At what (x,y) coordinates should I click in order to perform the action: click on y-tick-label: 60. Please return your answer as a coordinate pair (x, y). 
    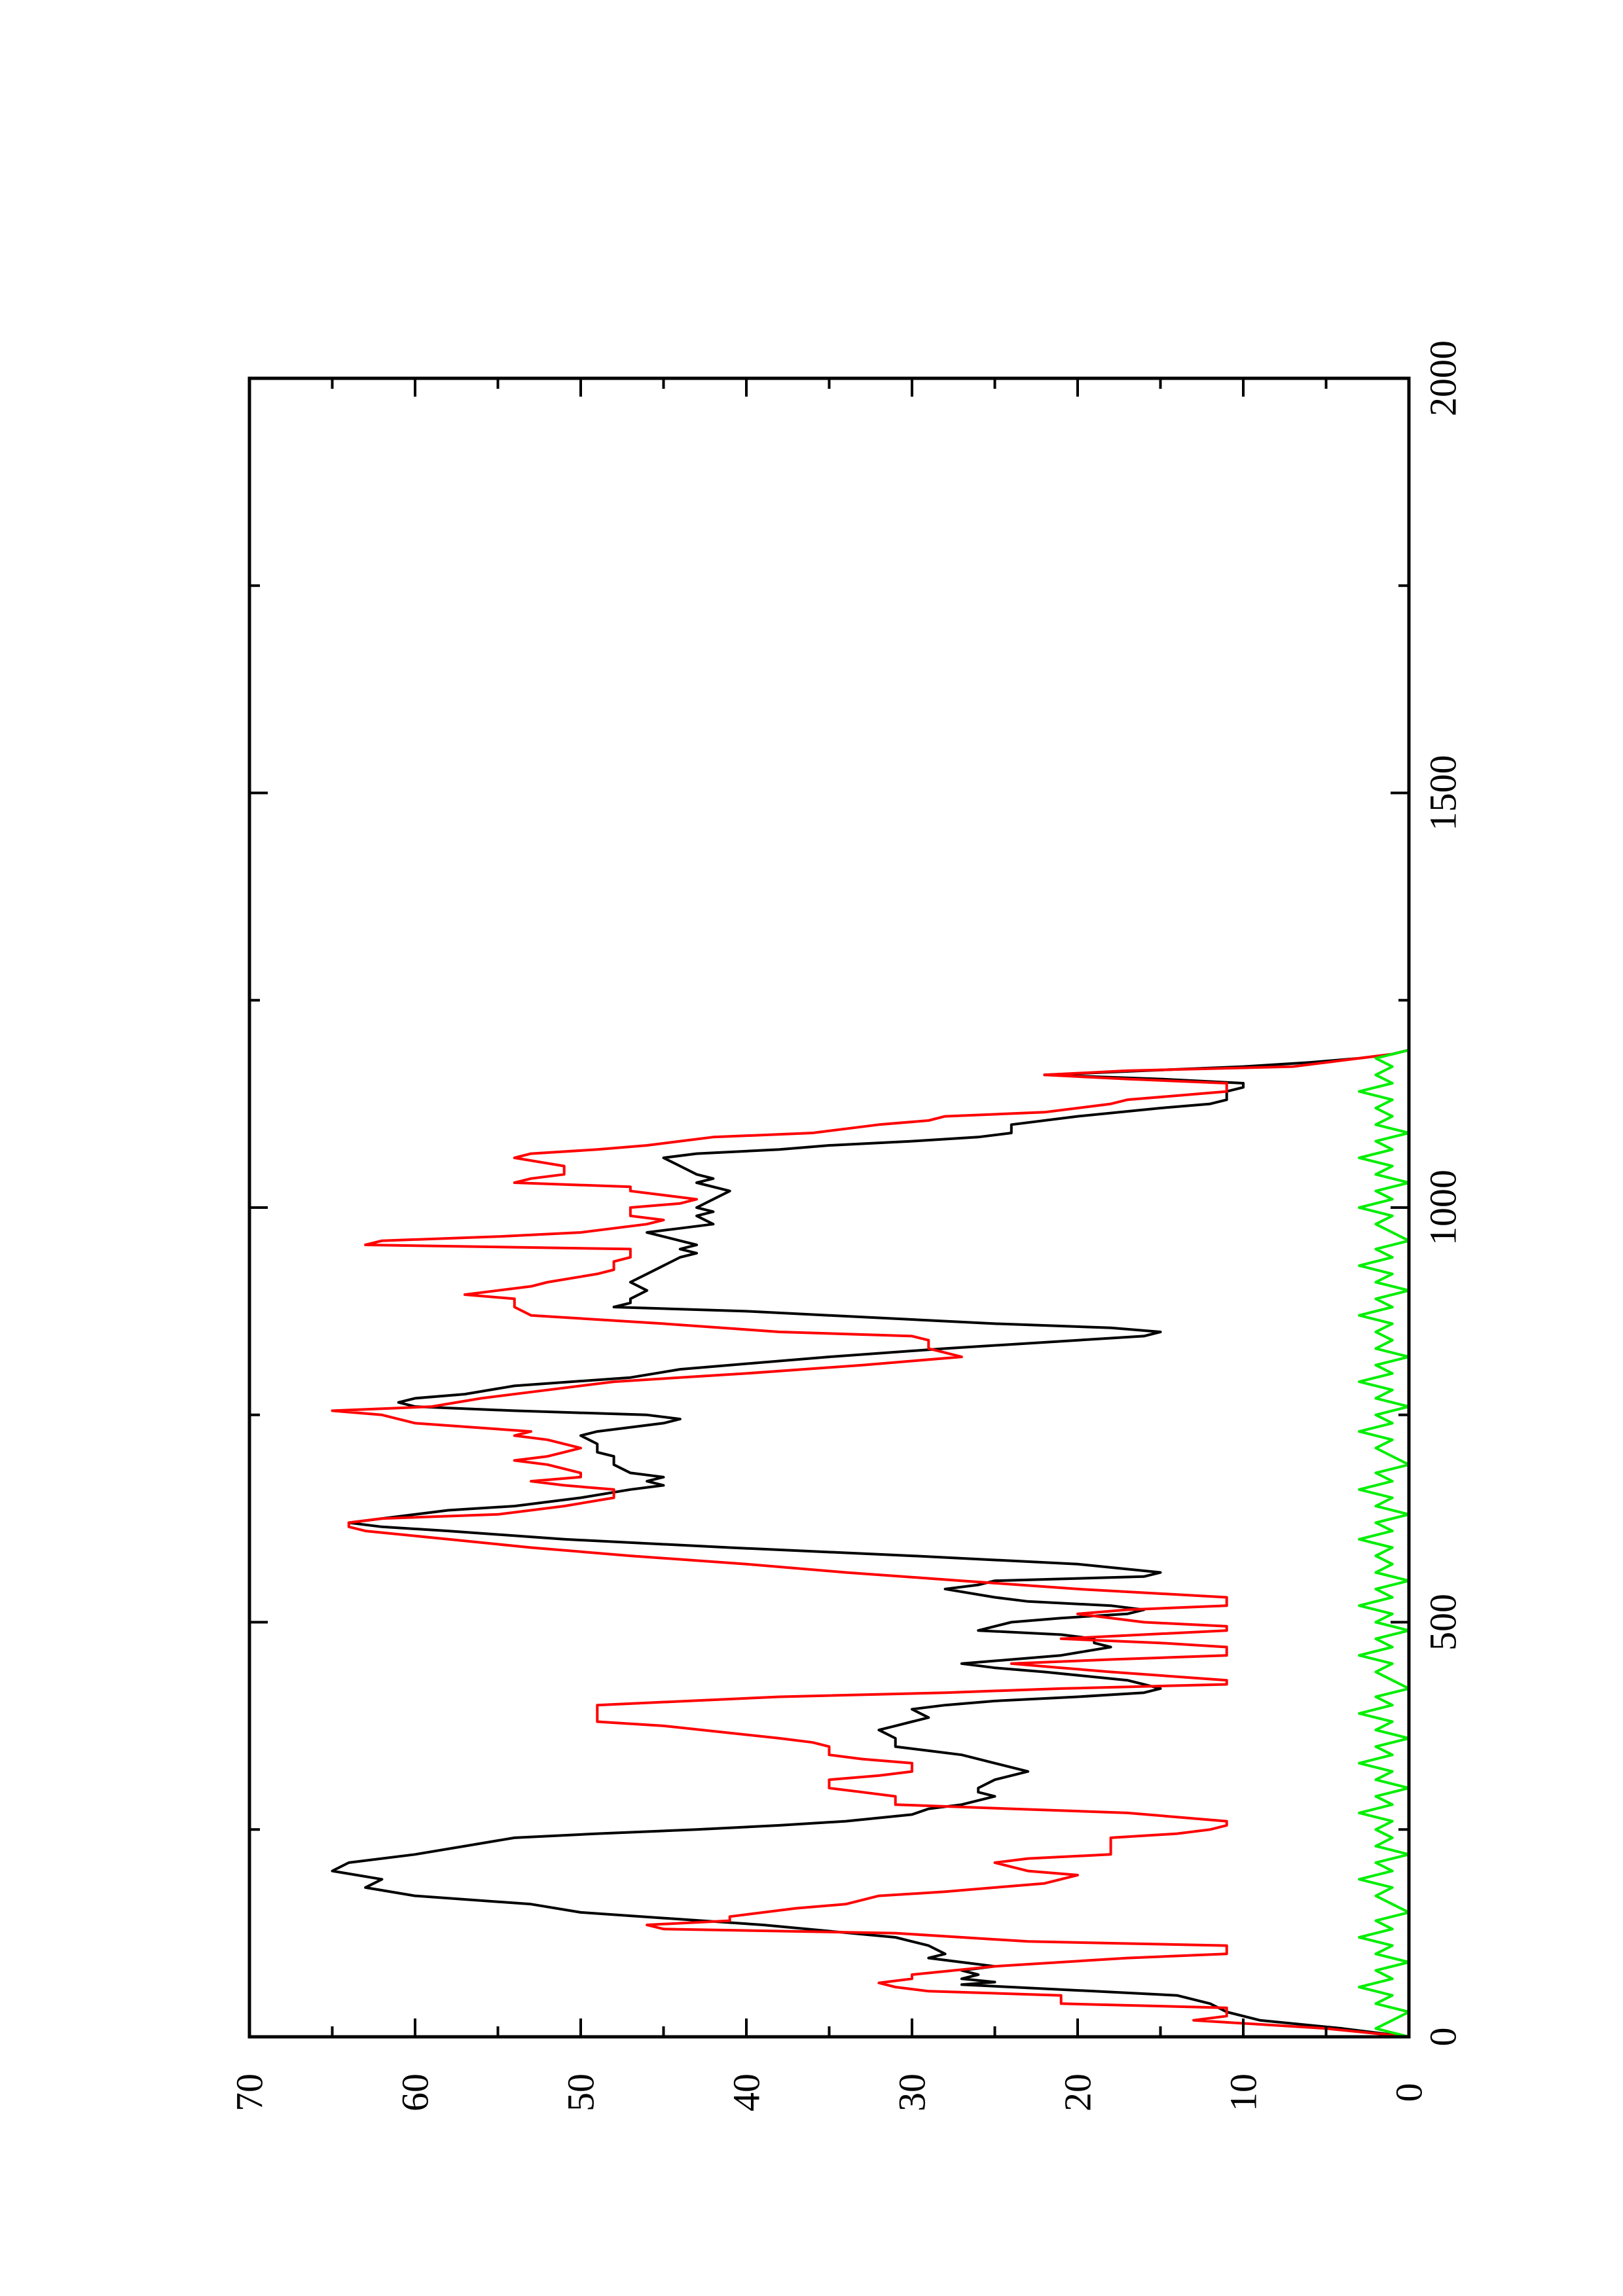
    Looking at the image, I should click on (415, 2092).